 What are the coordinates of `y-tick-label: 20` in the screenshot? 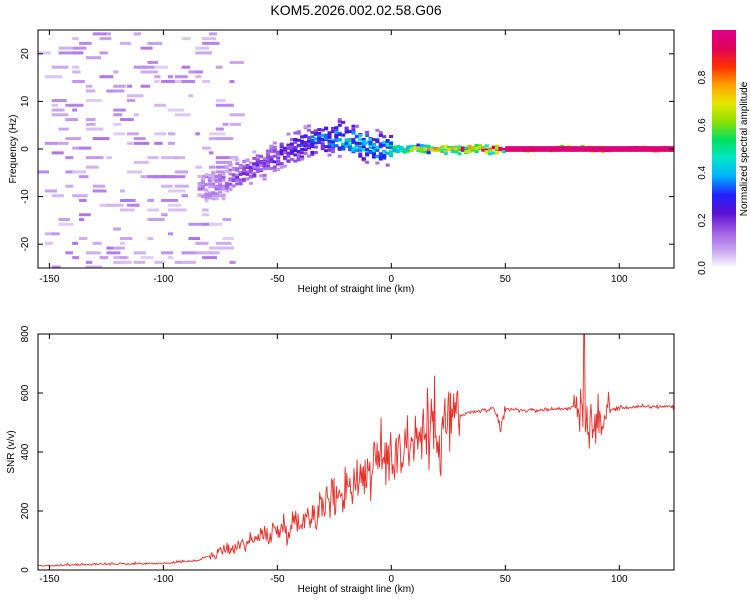 It's located at (25, 54).